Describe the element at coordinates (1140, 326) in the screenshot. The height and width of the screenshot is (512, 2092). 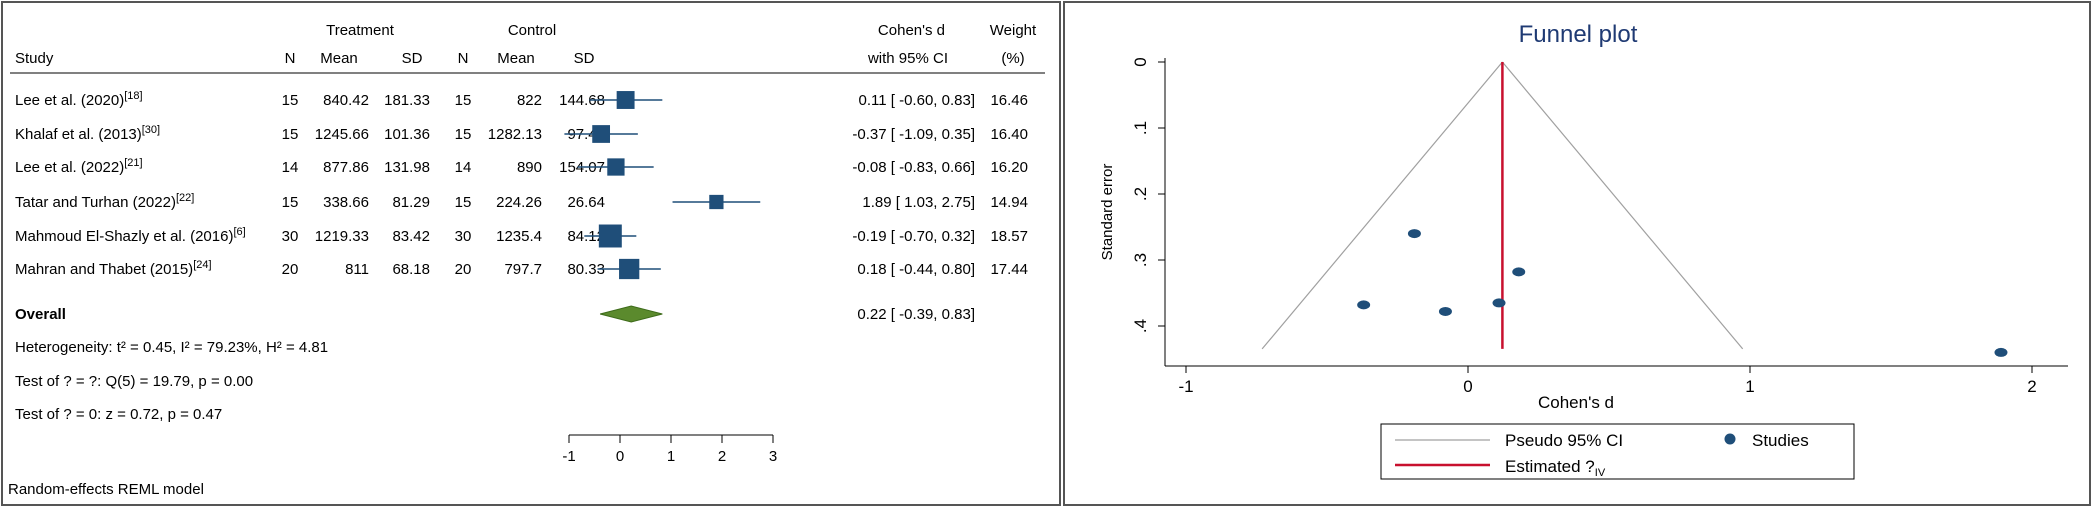
I see `funnel-y-tick-label: .4` at that location.